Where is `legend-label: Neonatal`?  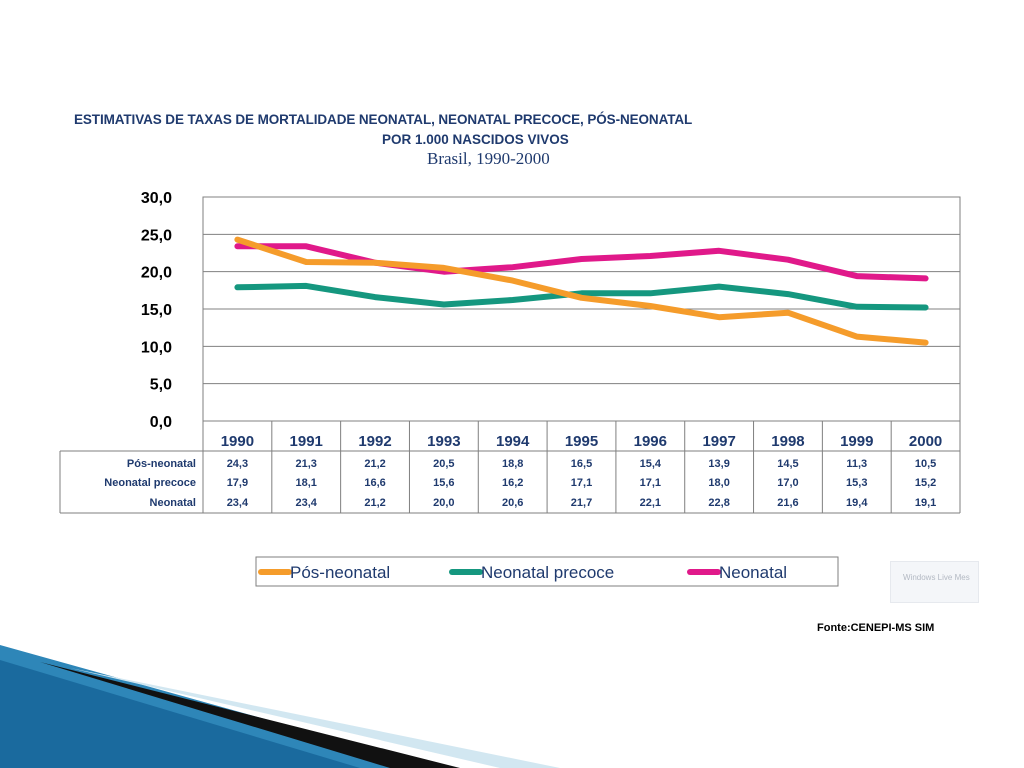
legend-label: Neonatal is located at coordinates (753, 572).